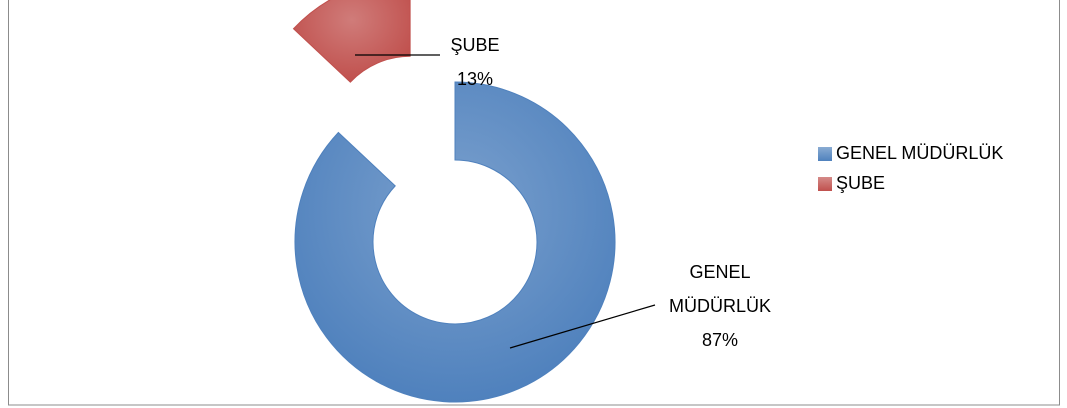 This screenshot has width=1067, height=408. I want to click on leader-line, so click(582, 326).